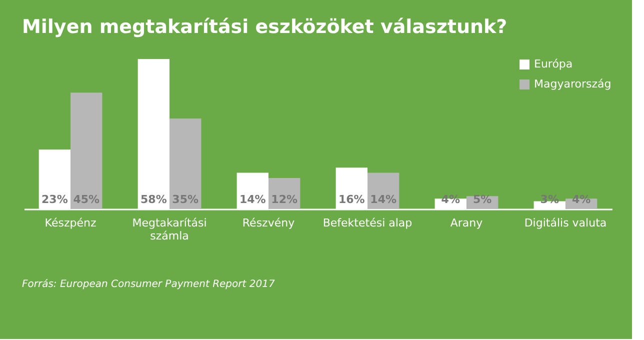 The width and height of the screenshot is (644, 340). What do you see at coordinates (553, 64) in the screenshot?
I see `legend-label: Európa` at bounding box center [553, 64].